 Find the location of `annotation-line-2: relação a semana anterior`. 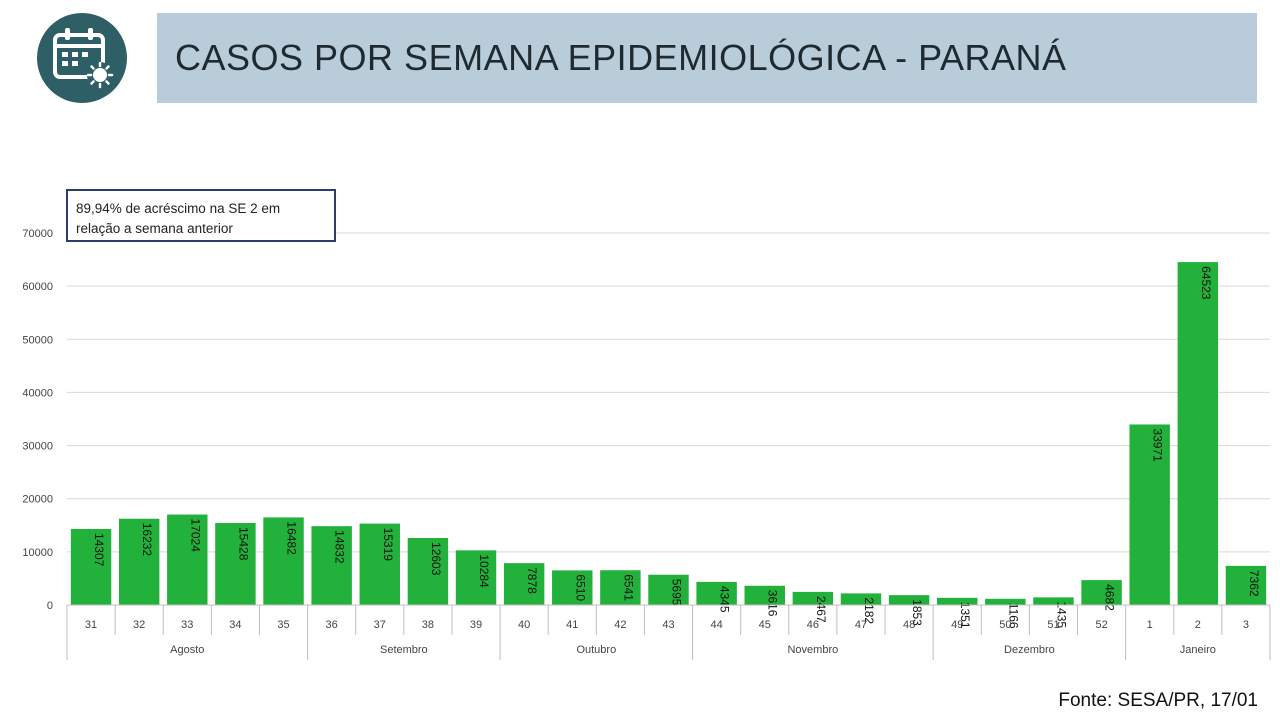

annotation-line-2: relação a semana anterior is located at coordinates (154, 228).